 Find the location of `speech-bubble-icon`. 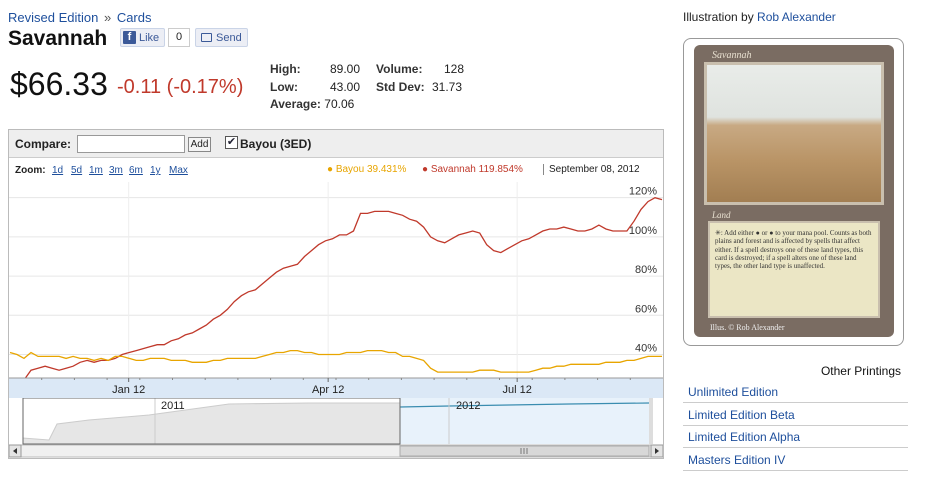

speech-bubble-icon is located at coordinates (206, 37).